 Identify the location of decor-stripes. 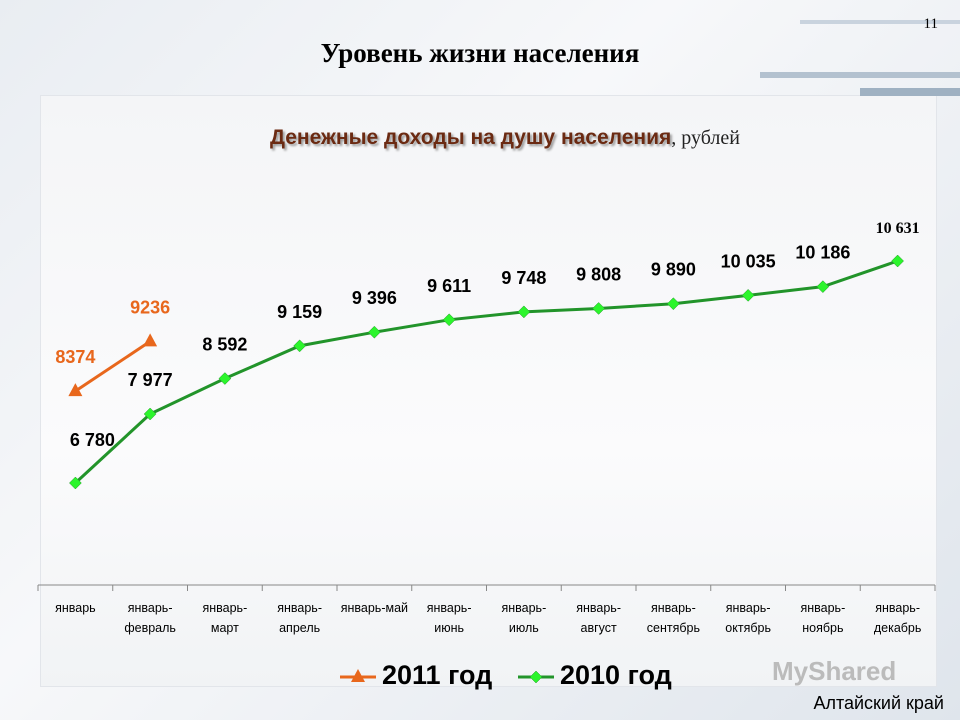
(860, 58).